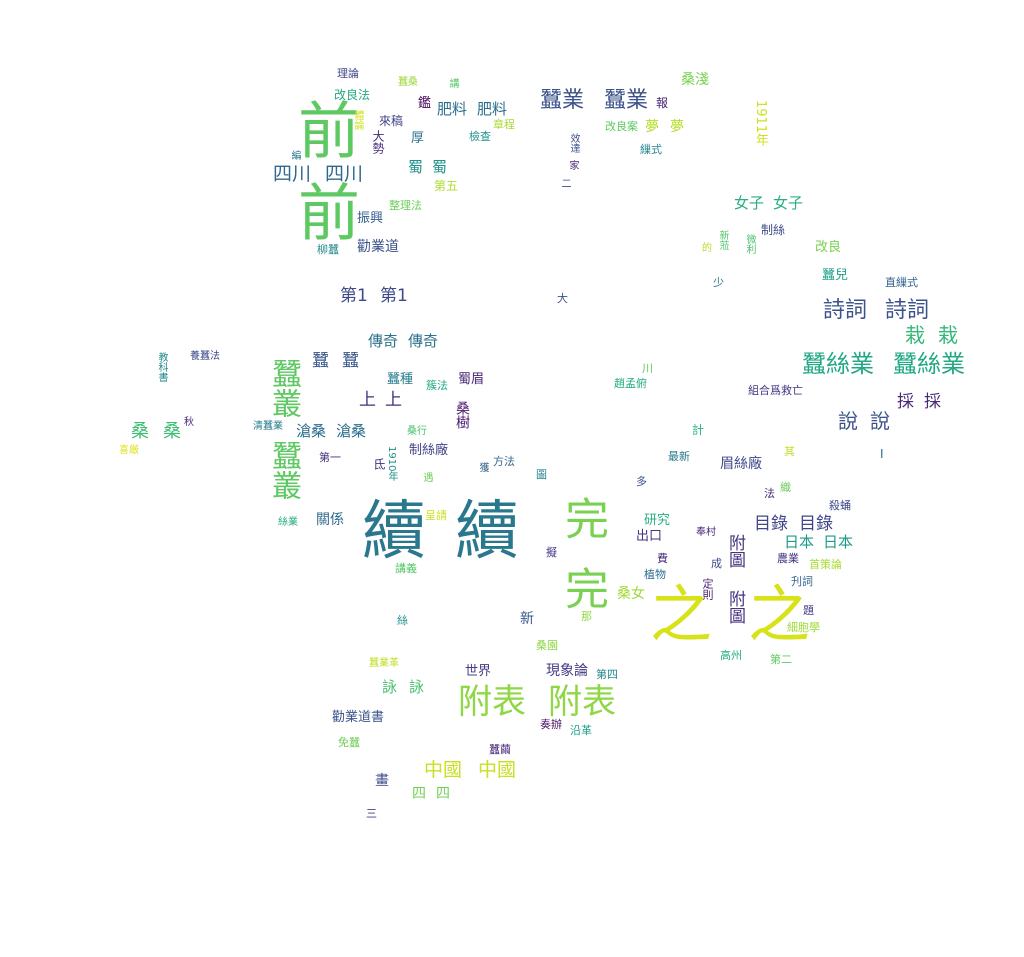 This screenshot has height=957, width=1024. I want to click on word: 檢查, so click(480, 136).